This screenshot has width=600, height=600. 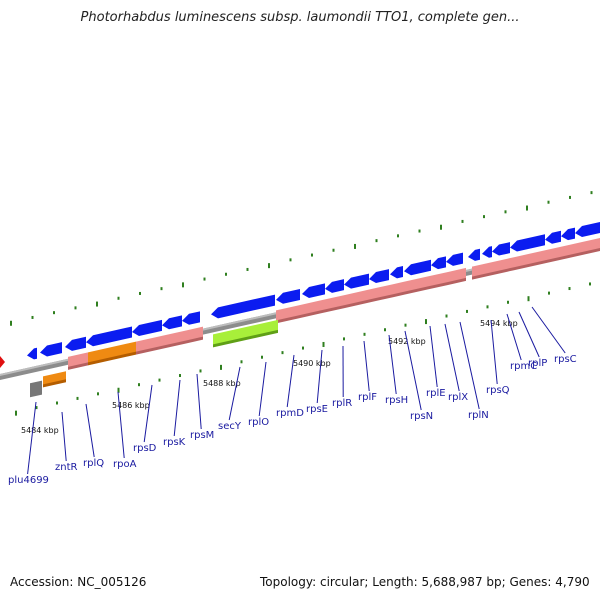 I want to click on gene-label: secY, so click(x=230, y=426).